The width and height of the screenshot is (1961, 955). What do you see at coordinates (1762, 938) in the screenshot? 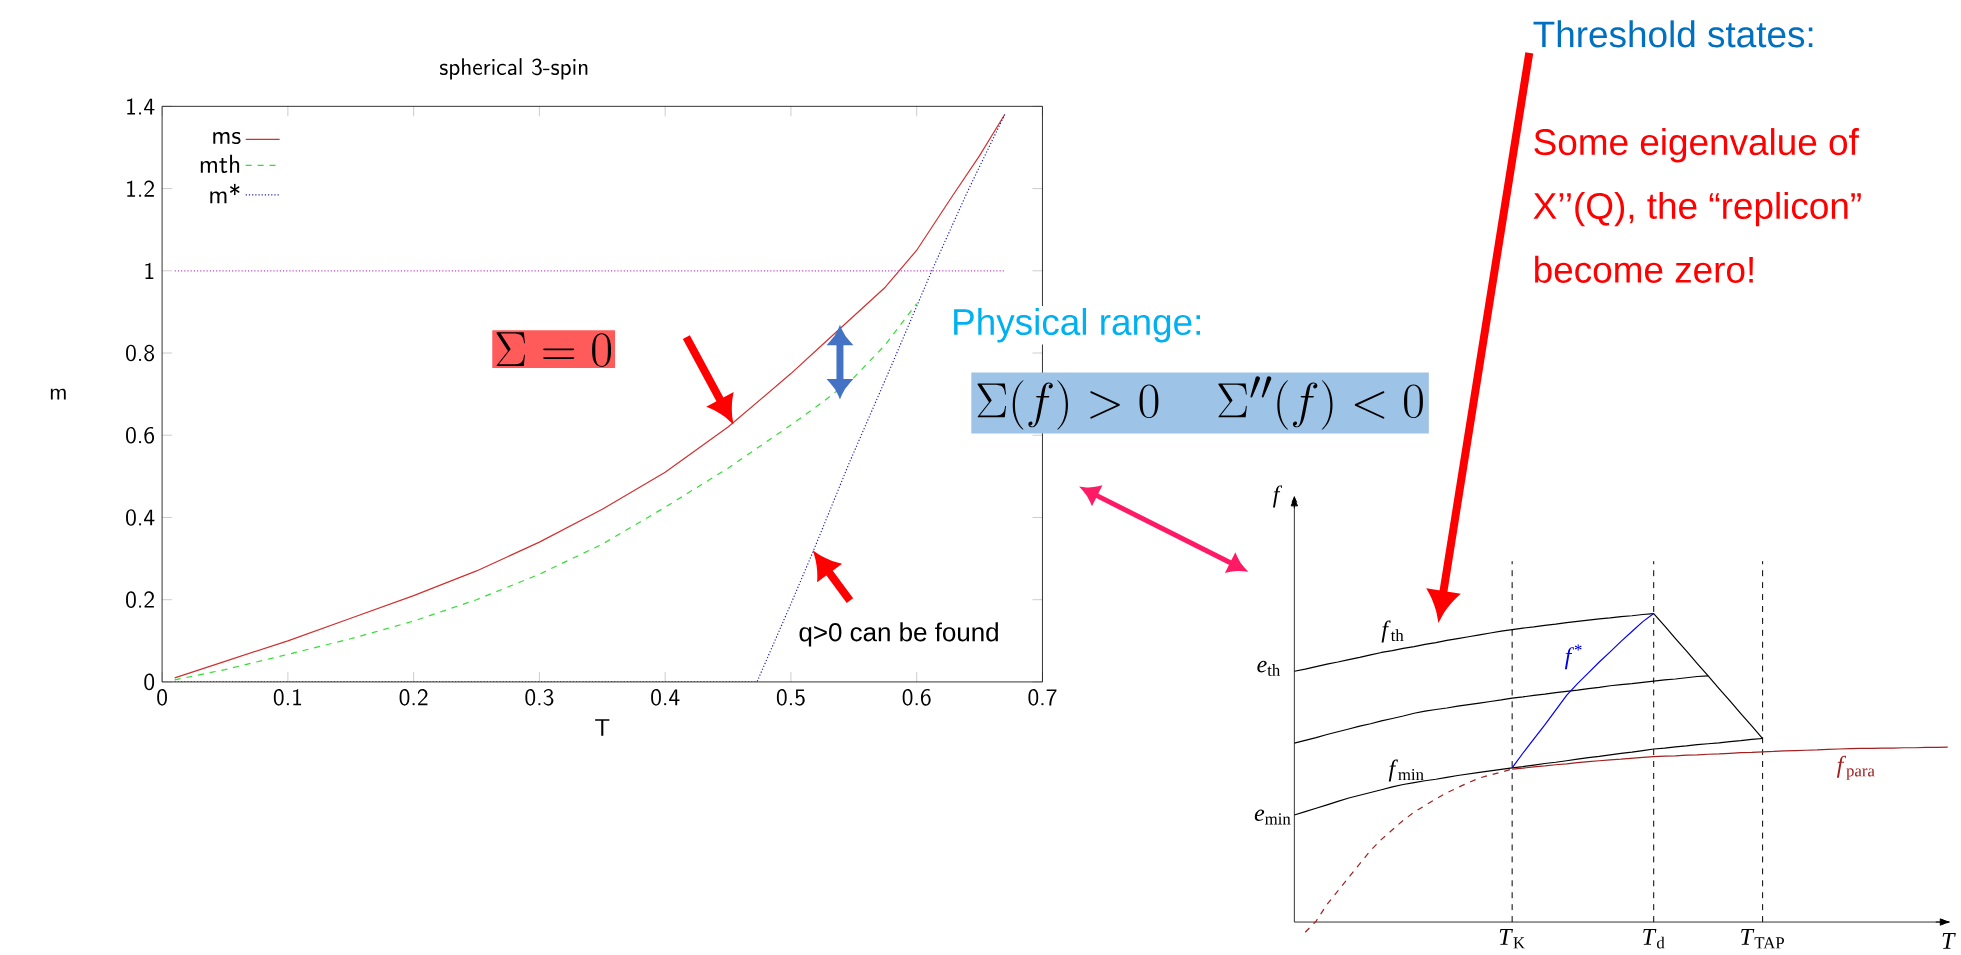
I see `x-tick-label: T$_{TAP}$` at bounding box center [1762, 938].